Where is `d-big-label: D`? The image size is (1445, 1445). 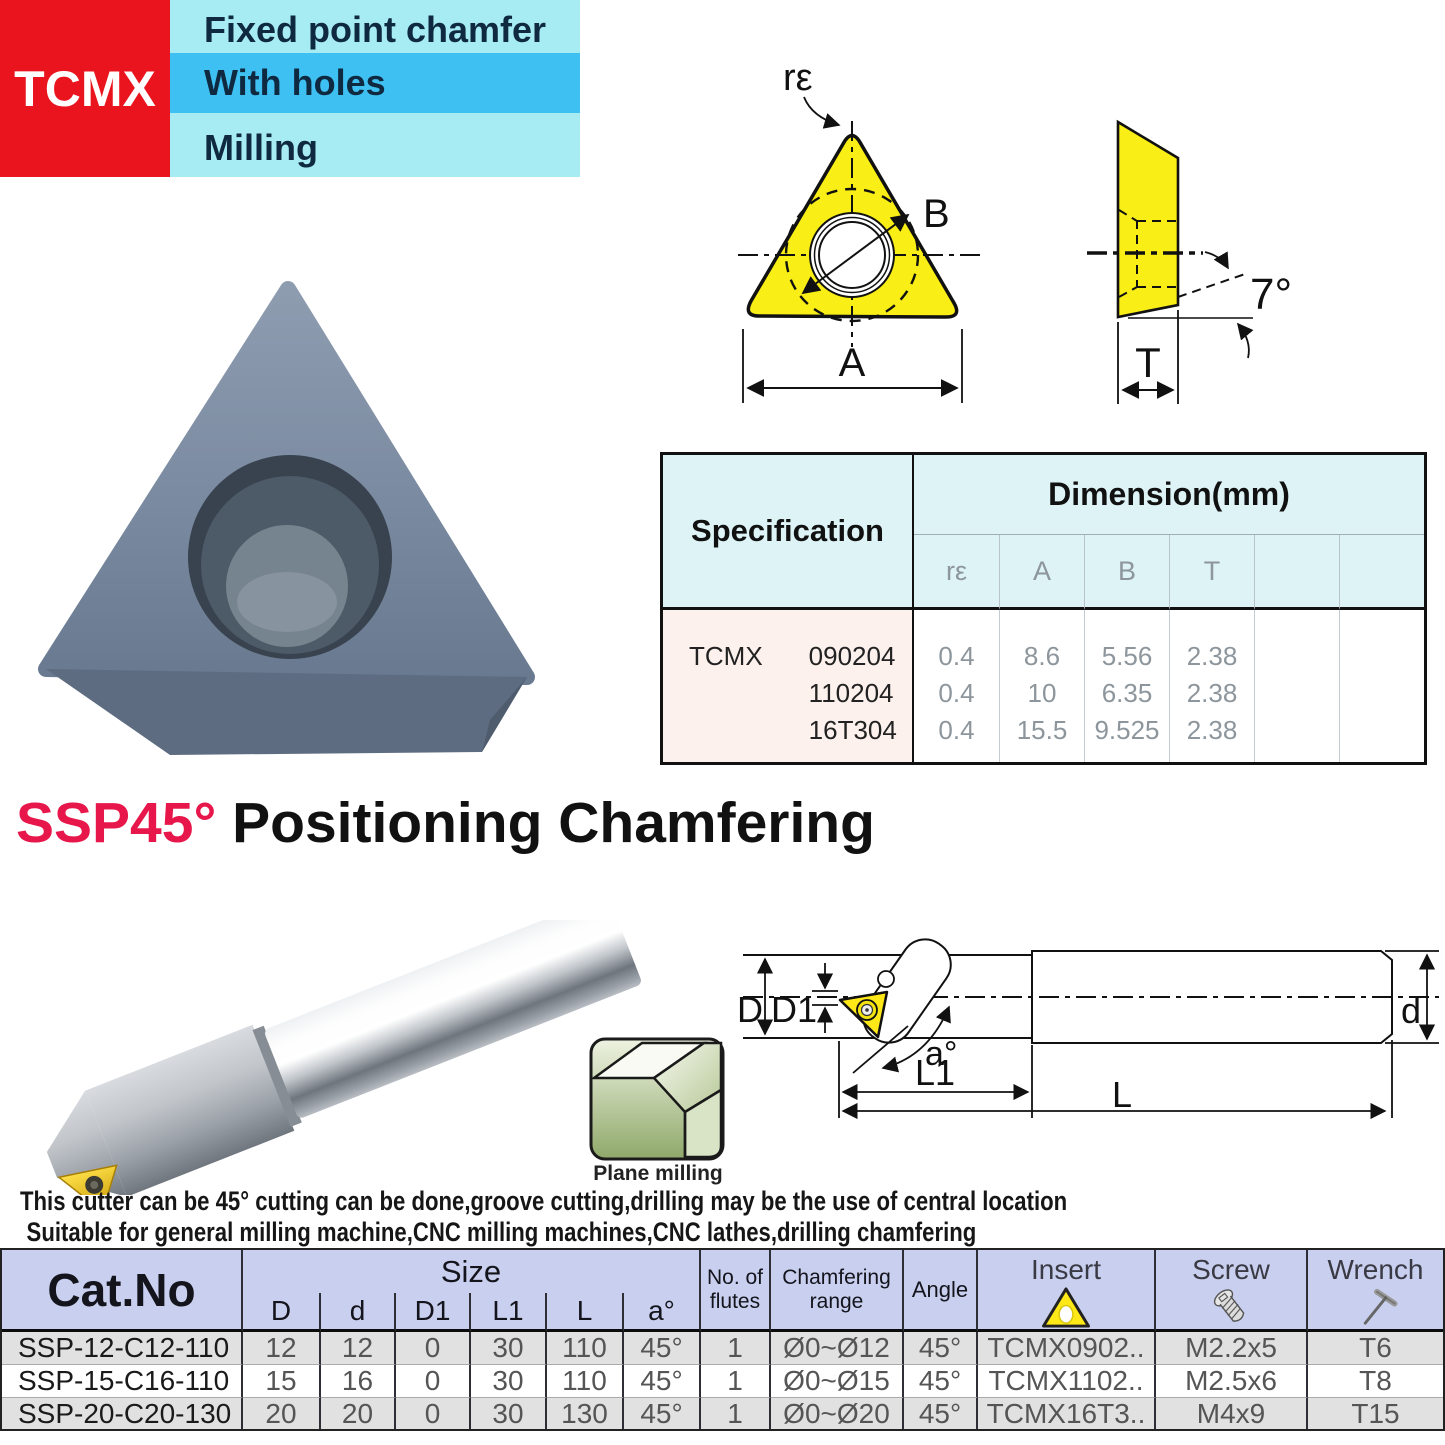 d-big-label: D is located at coordinates (750, 1009).